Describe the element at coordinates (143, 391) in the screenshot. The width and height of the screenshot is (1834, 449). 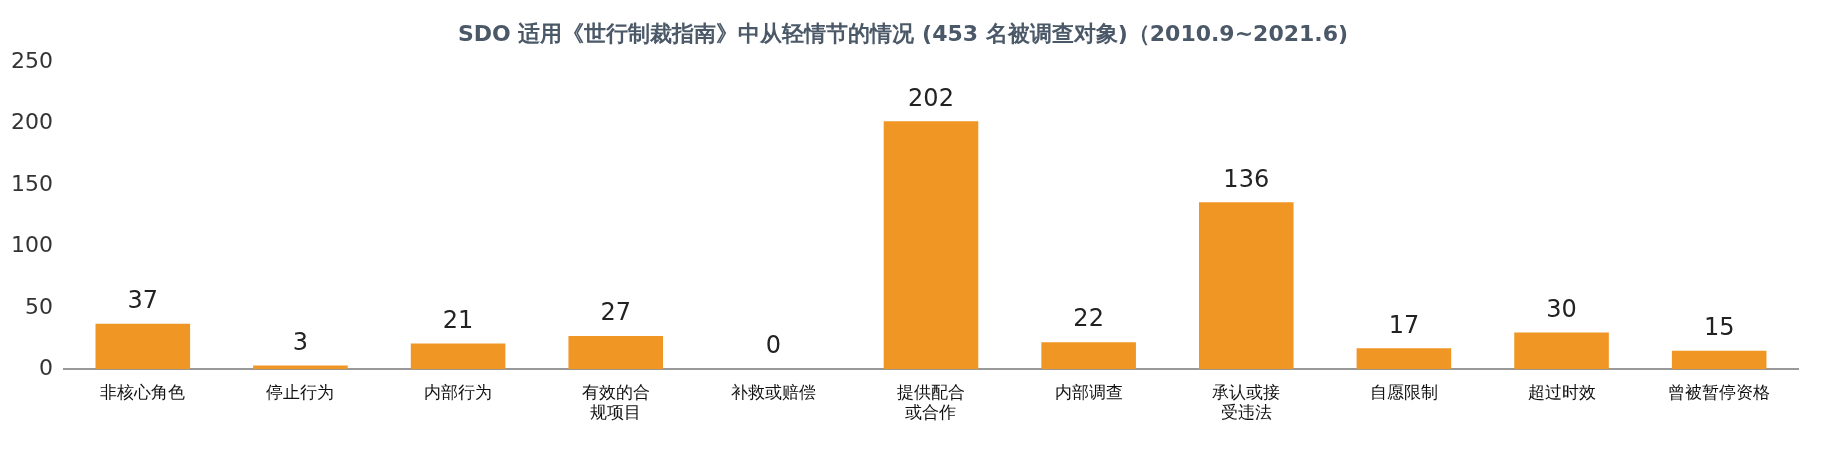
I see `x-tick-label: 非核心角色` at that location.